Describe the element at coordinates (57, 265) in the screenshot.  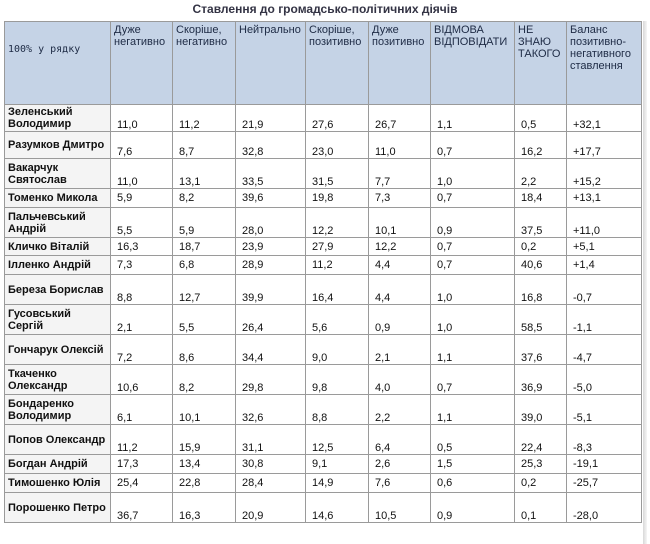
I see `politician-name: Ілленко Андрій` at that location.